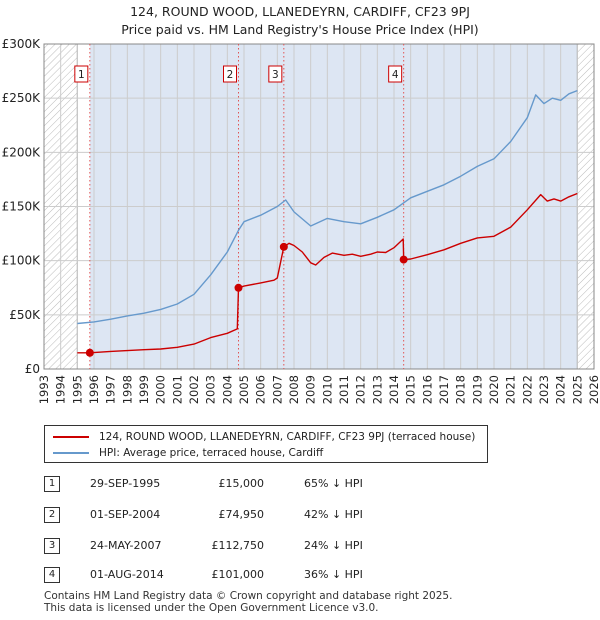 Image resolution: width=600 pixels, height=620 pixels. I want to click on sale-date: 29-SEP-1995, so click(125, 483).